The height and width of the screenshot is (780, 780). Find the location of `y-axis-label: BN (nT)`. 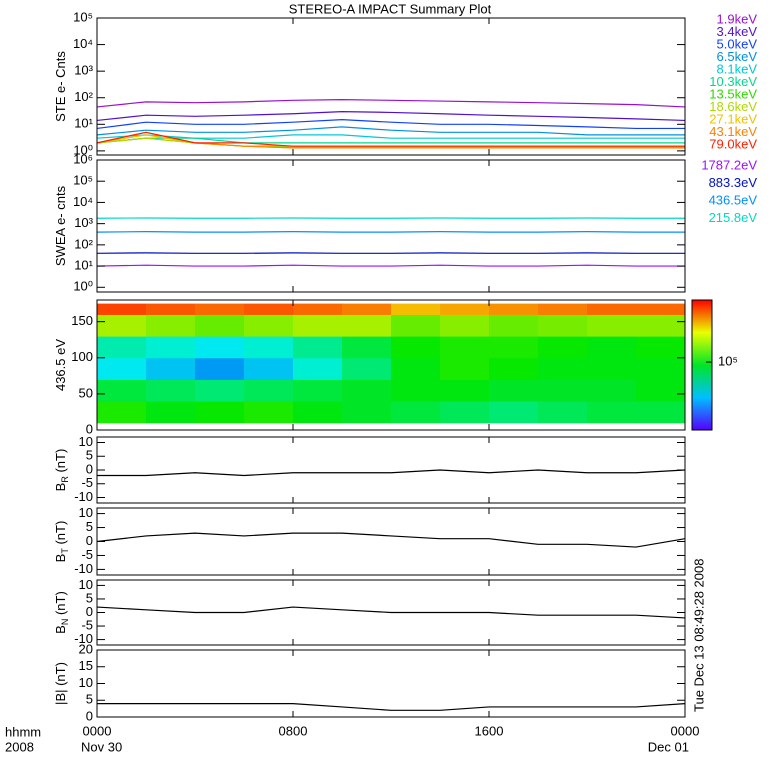

y-axis-label: BN (nT) is located at coordinates (61, 612).